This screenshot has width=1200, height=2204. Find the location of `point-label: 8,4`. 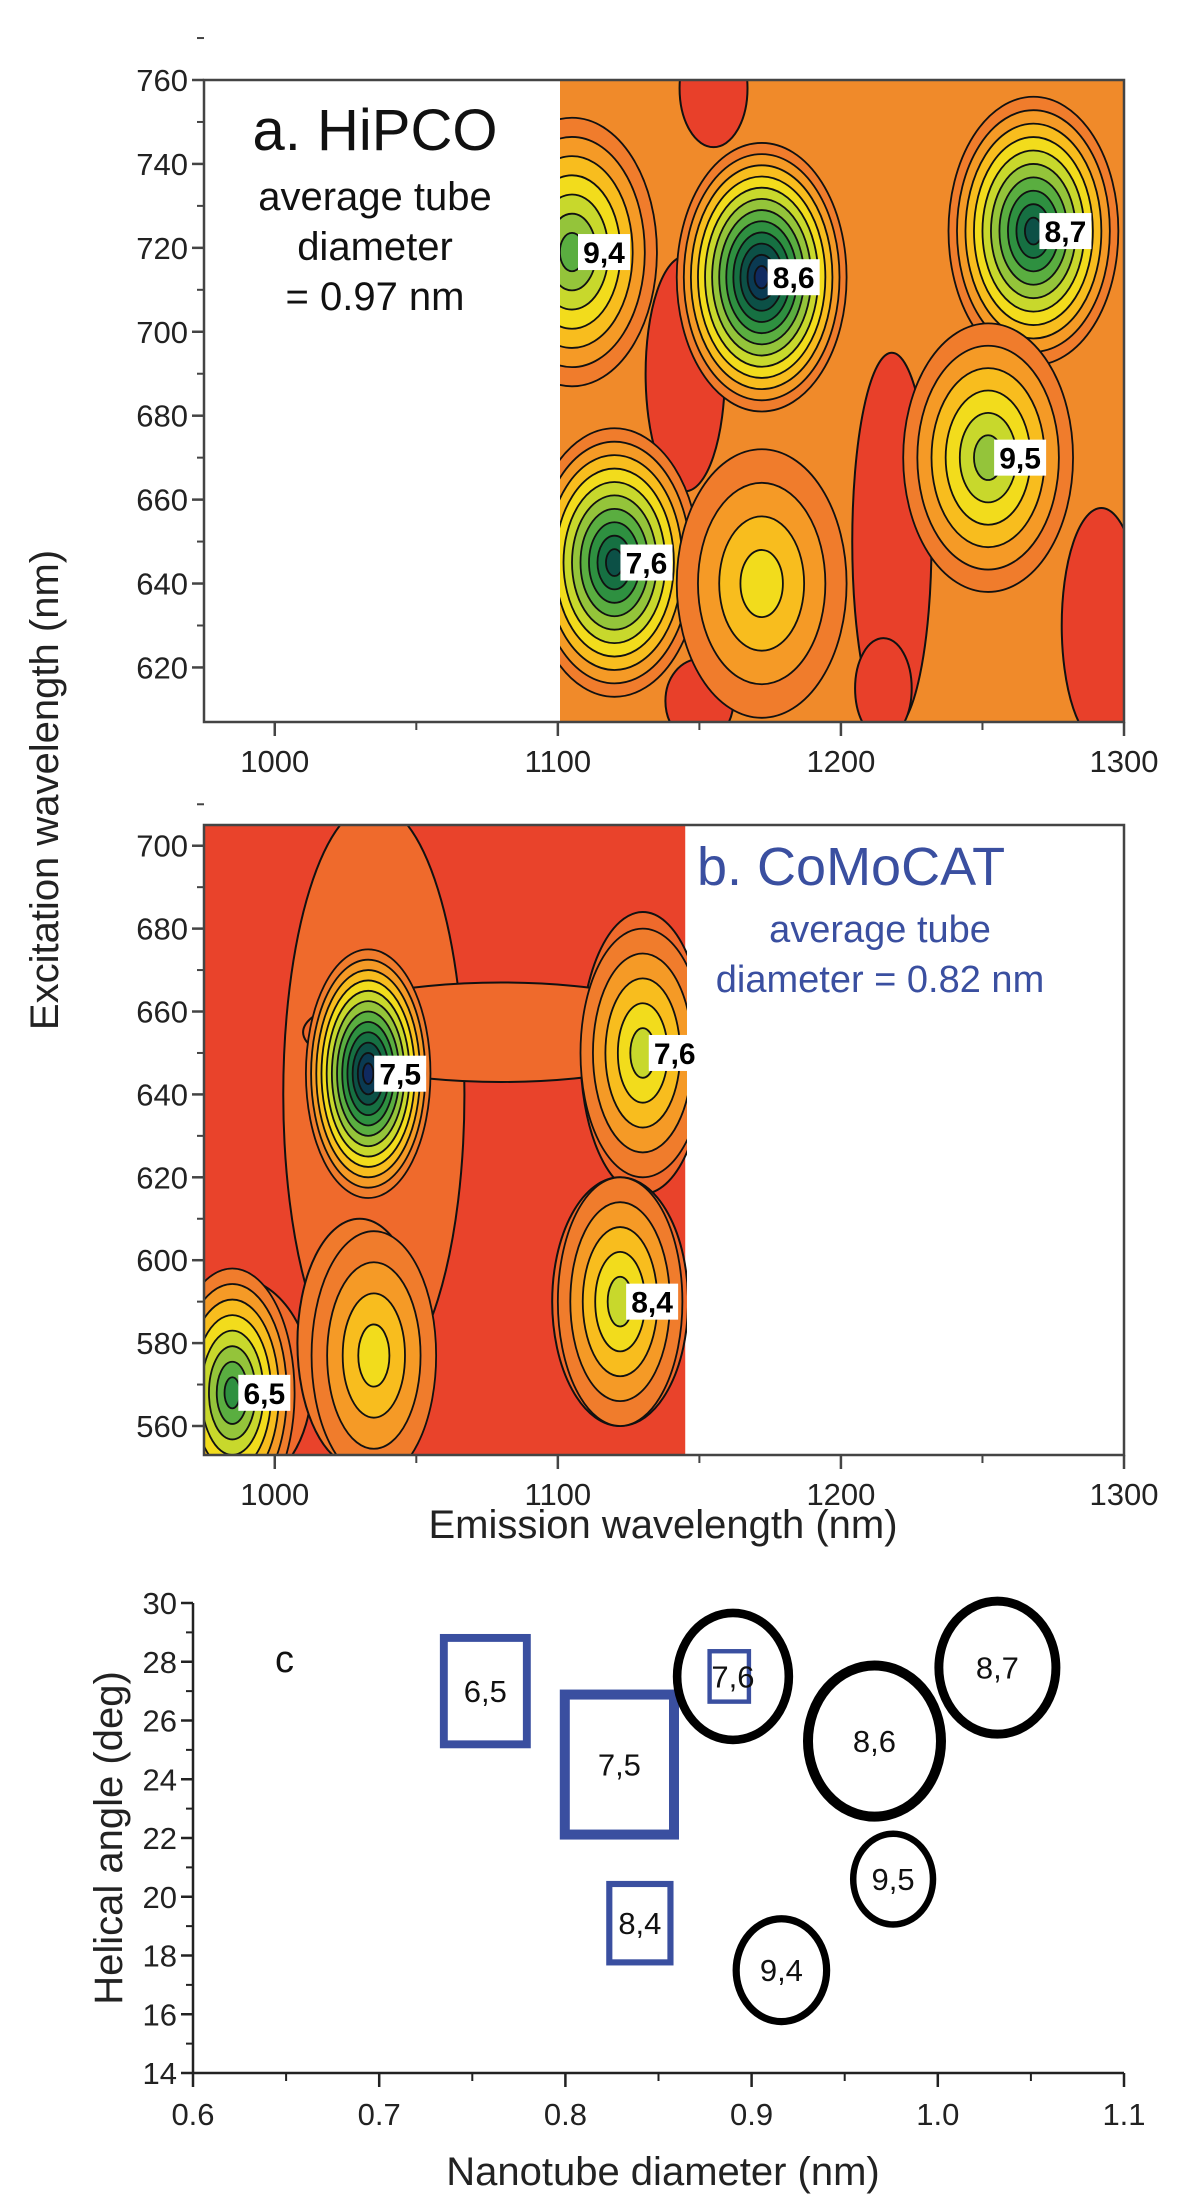

point-label: 8,4 is located at coordinates (639, 1923).